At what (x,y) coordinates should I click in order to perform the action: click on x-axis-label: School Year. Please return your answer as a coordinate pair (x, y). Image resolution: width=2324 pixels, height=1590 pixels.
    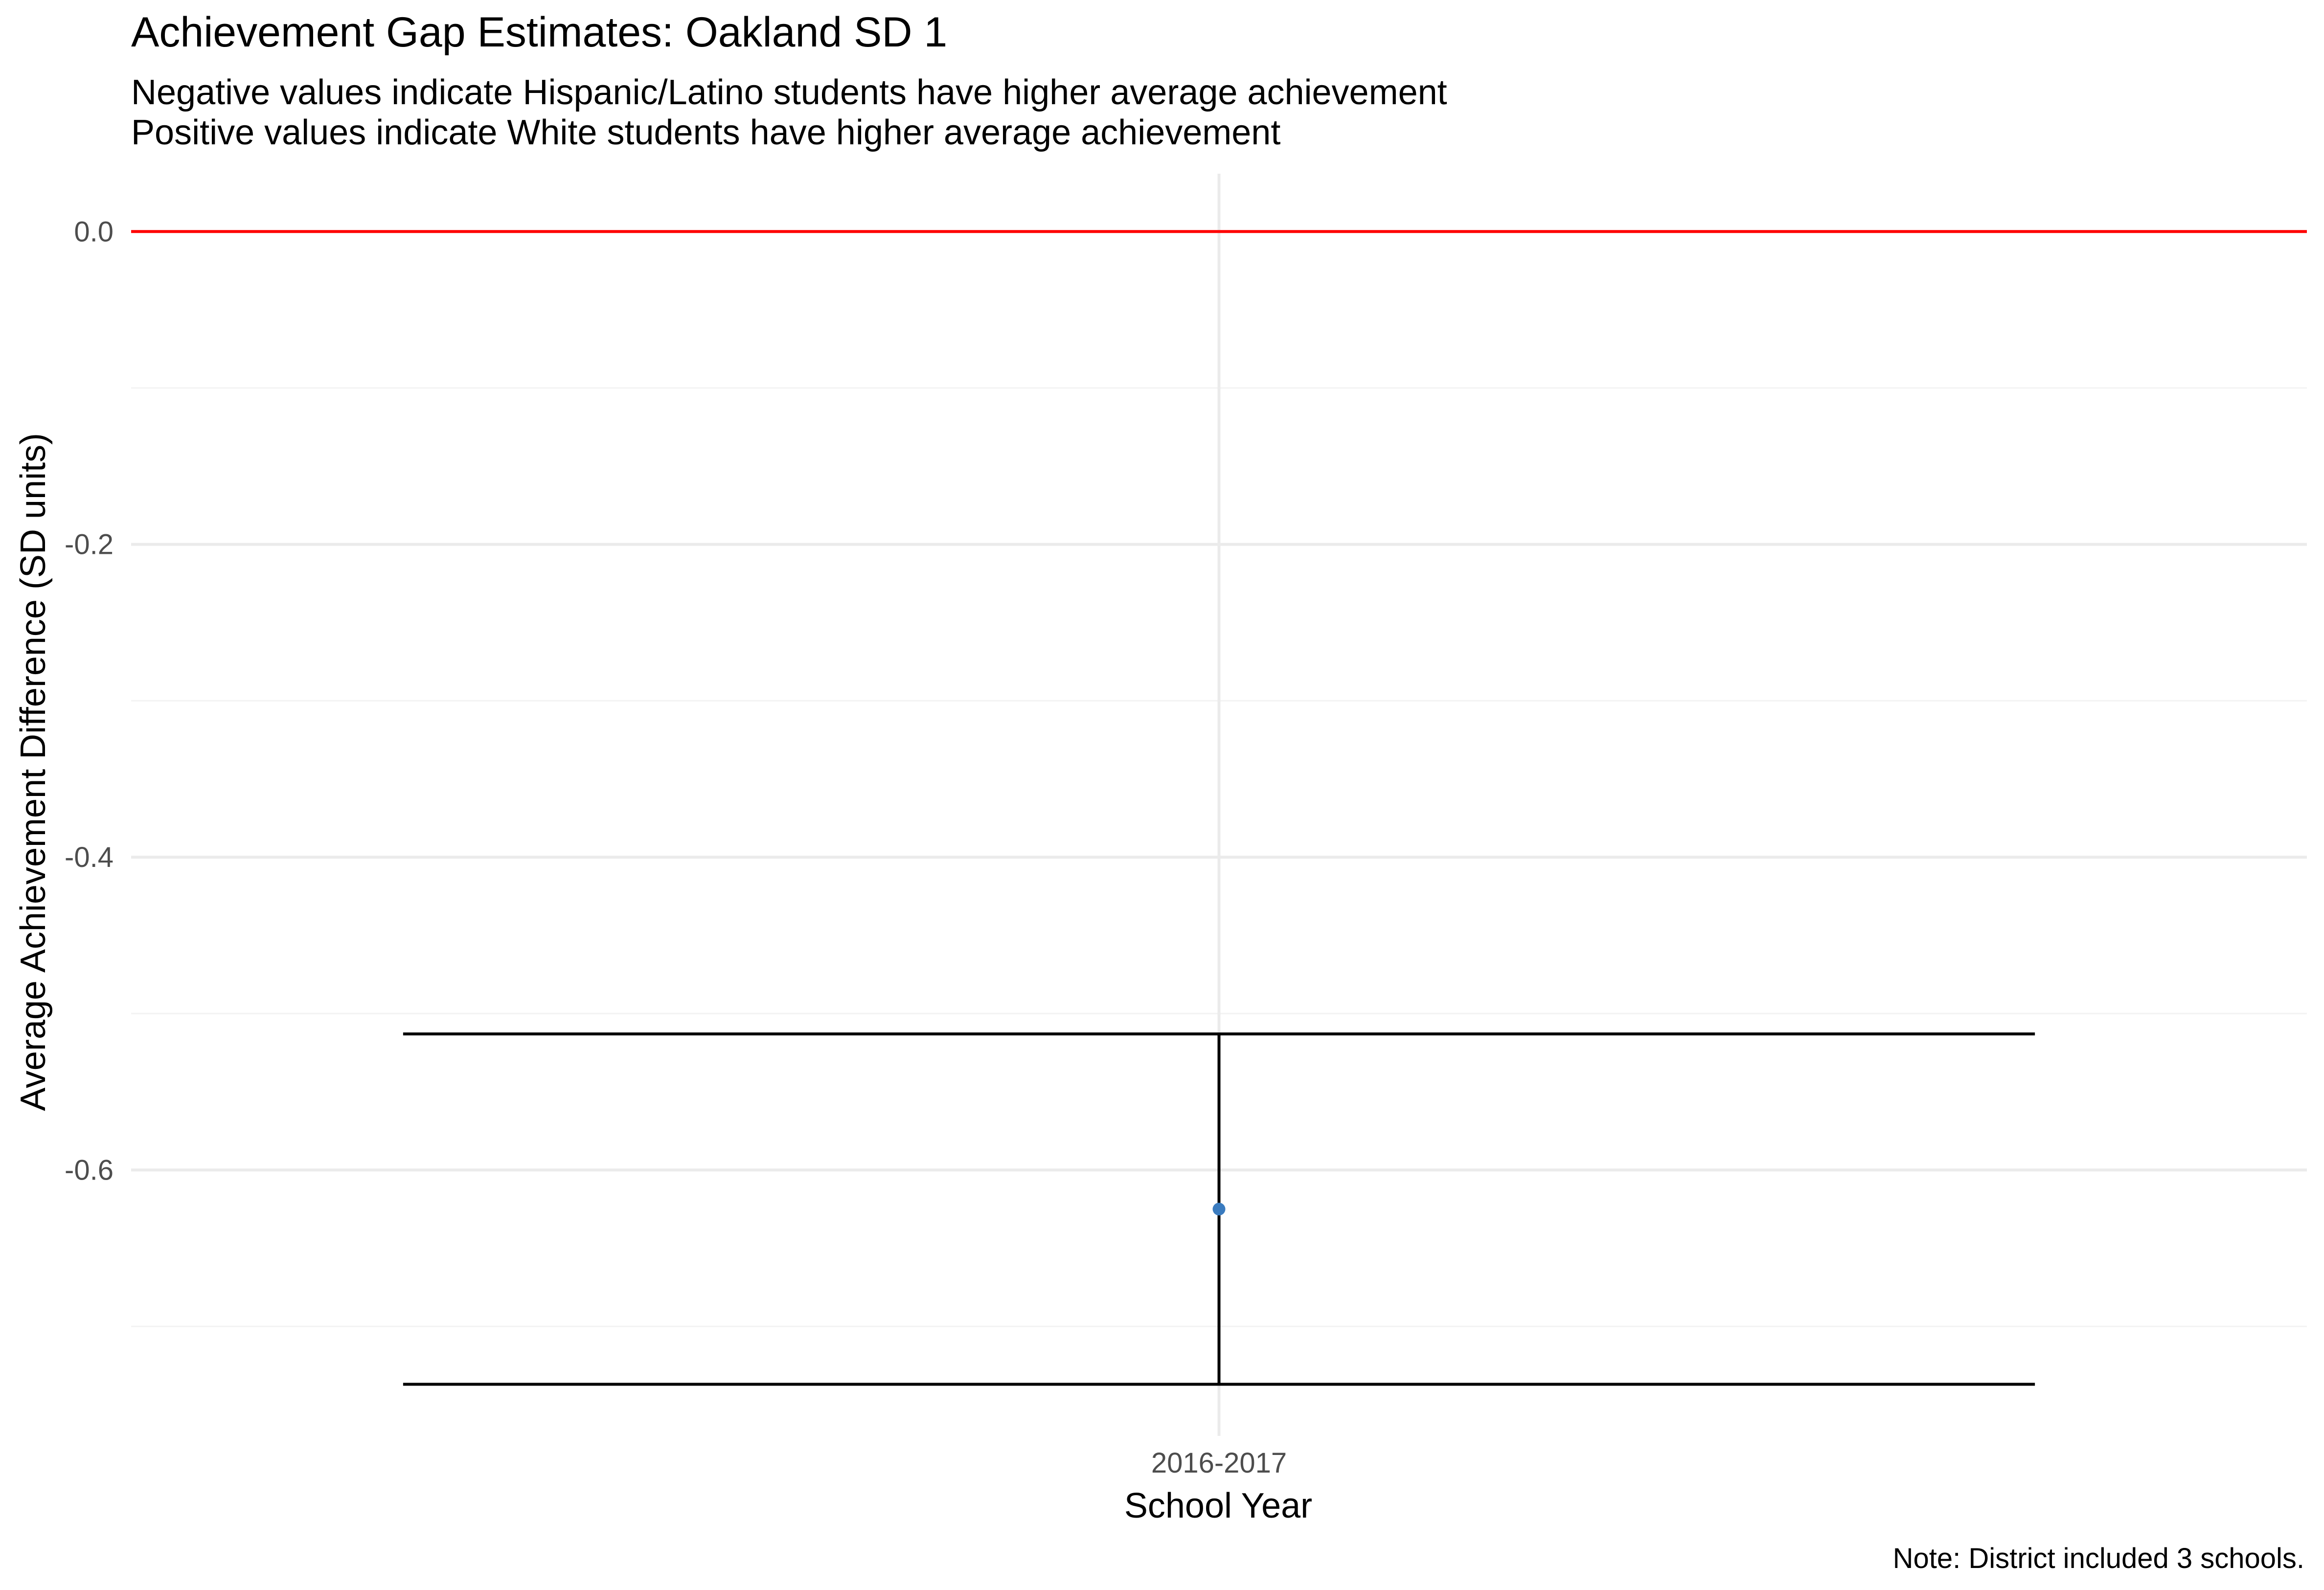
    Looking at the image, I should click on (1218, 1505).